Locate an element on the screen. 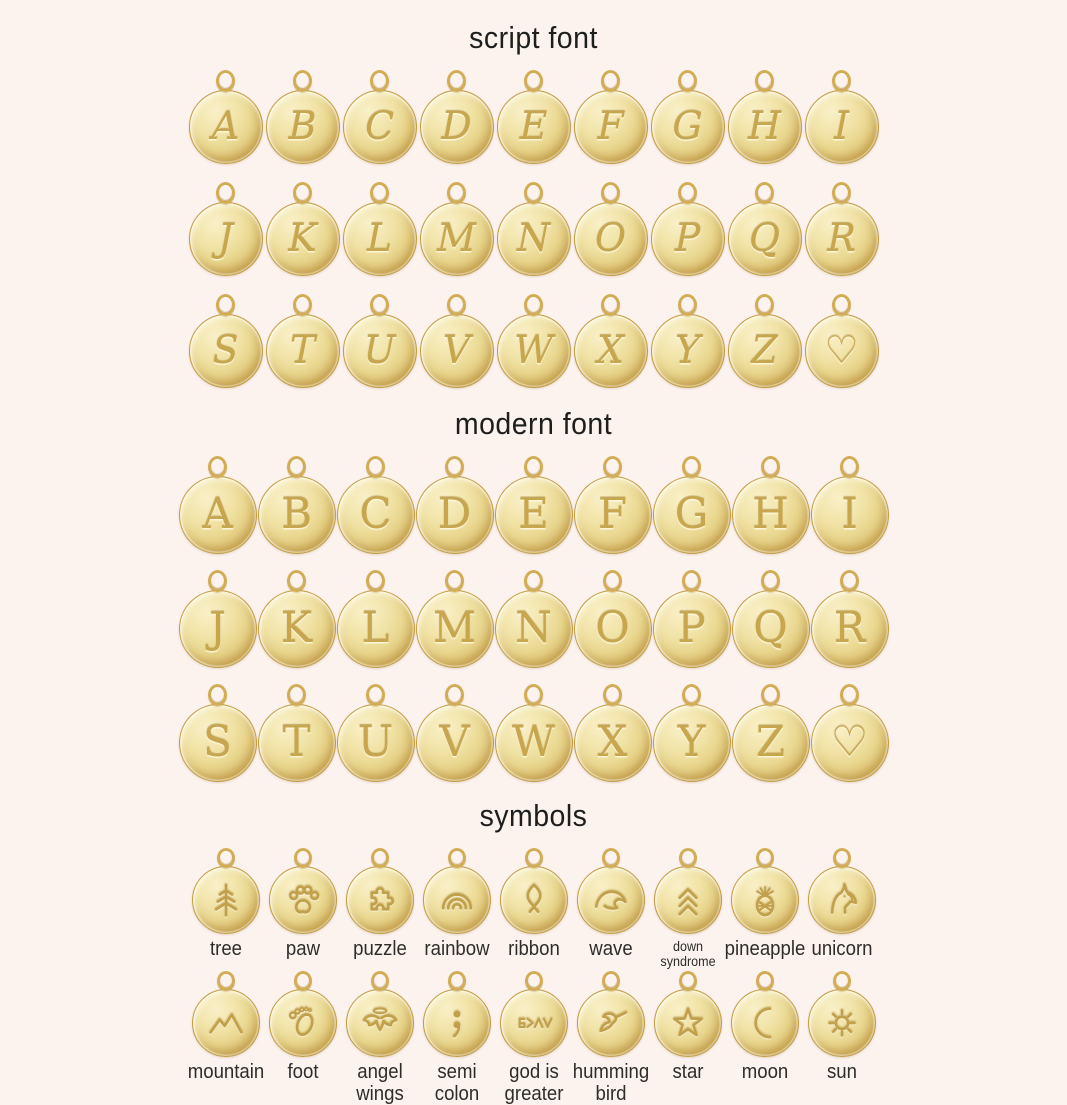 This screenshot has height=1105, width=1067. charm-disc: Q is located at coordinates (764, 239).